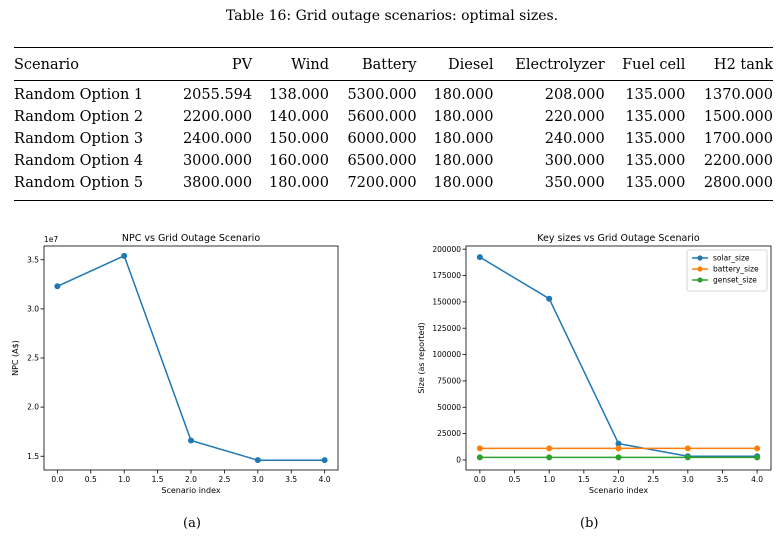 The height and width of the screenshot is (540, 784). I want to click on y-offset-label: 1e7, so click(51, 239).